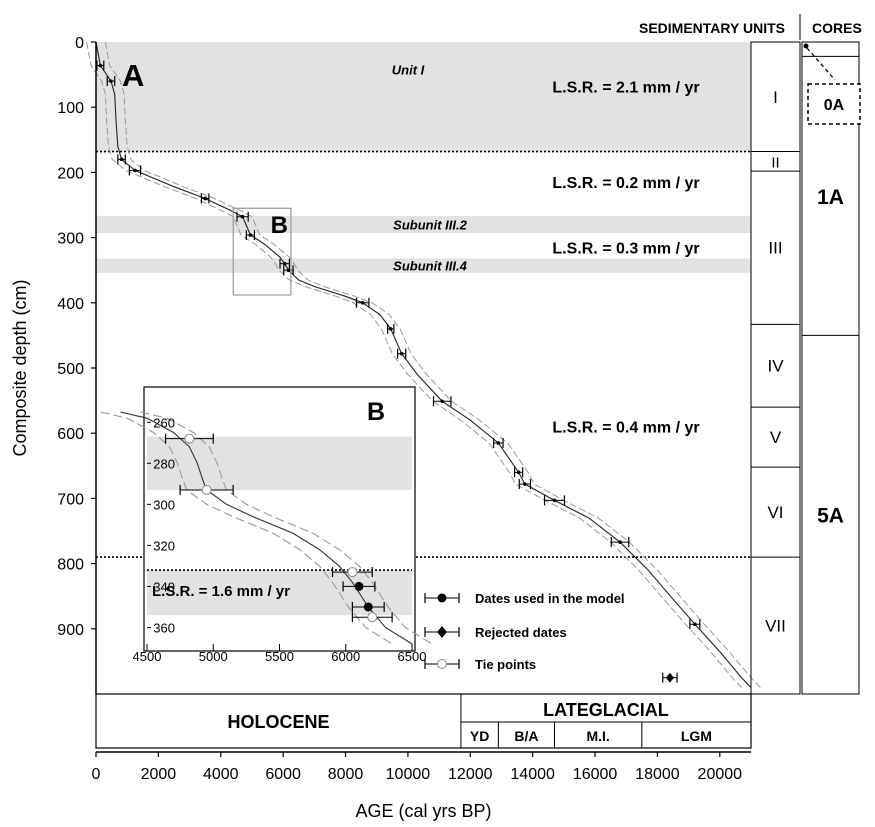 This screenshot has width=875, height=827. What do you see at coordinates (479, 736) in the screenshot?
I see `period-label: YD` at bounding box center [479, 736].